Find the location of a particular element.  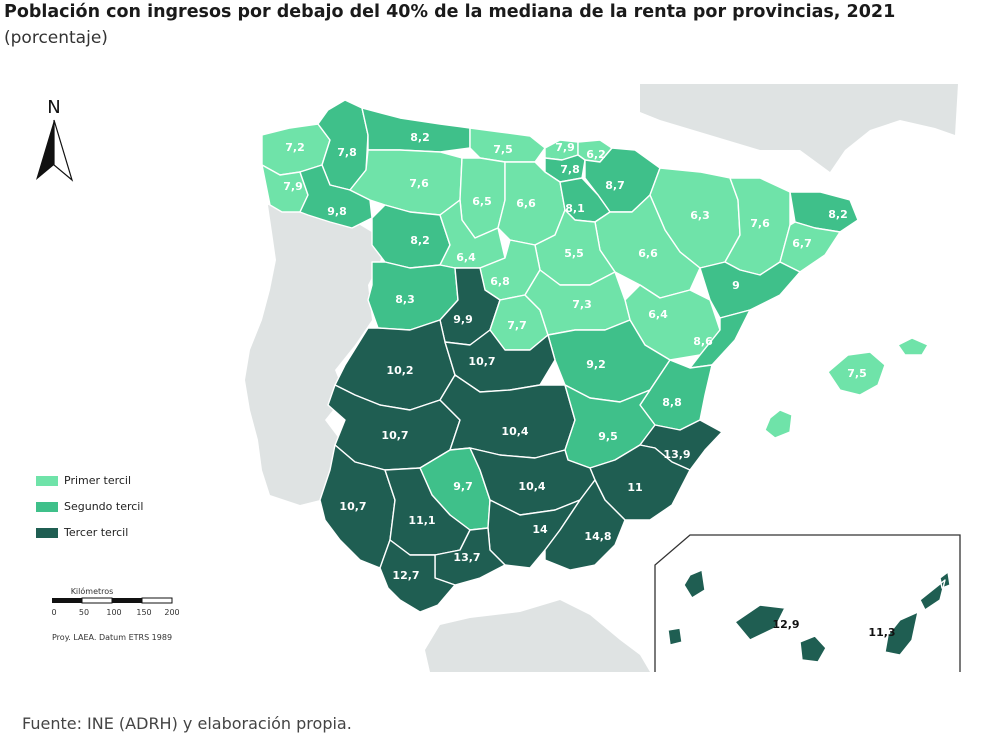

province-value-label: 6,5 is located at coordinates (482, 201).